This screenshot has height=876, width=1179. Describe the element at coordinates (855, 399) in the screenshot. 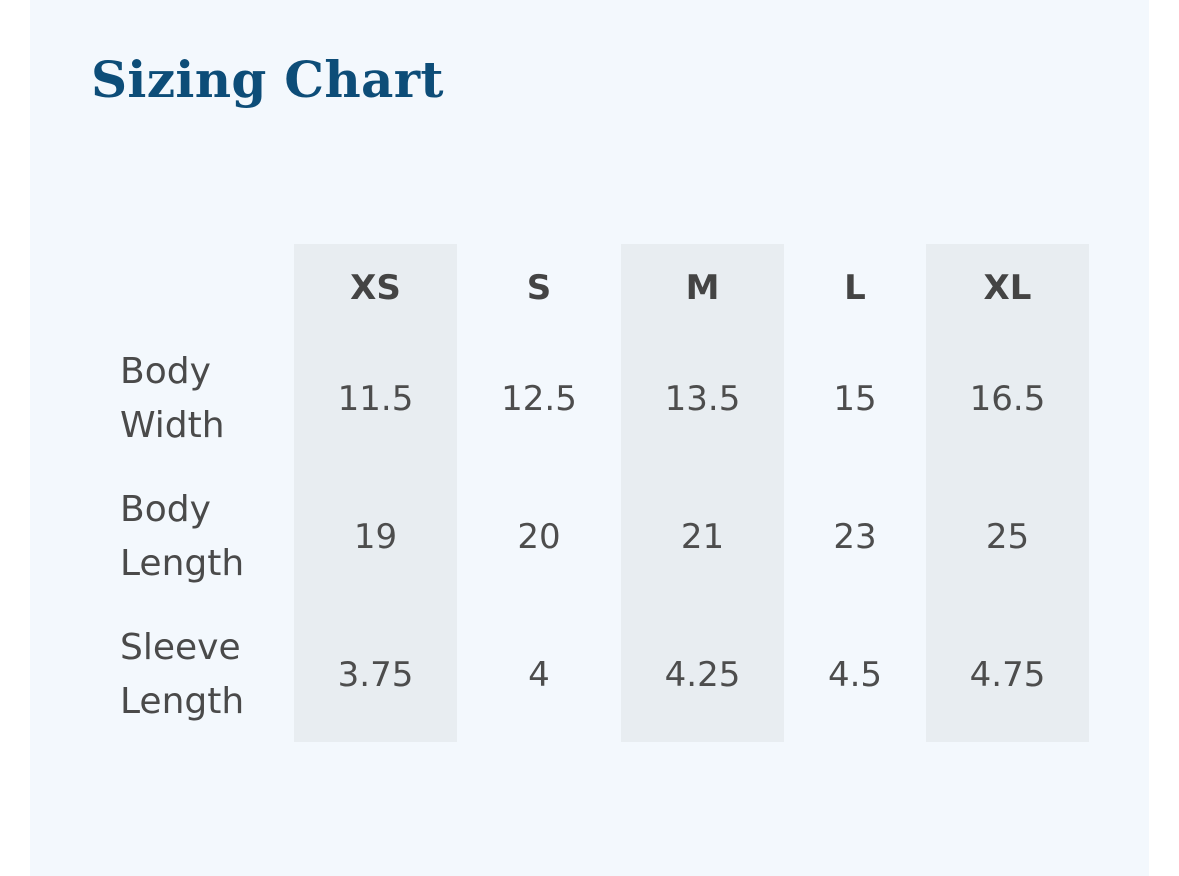

I see `cell-body-width-l: 15` at that location.